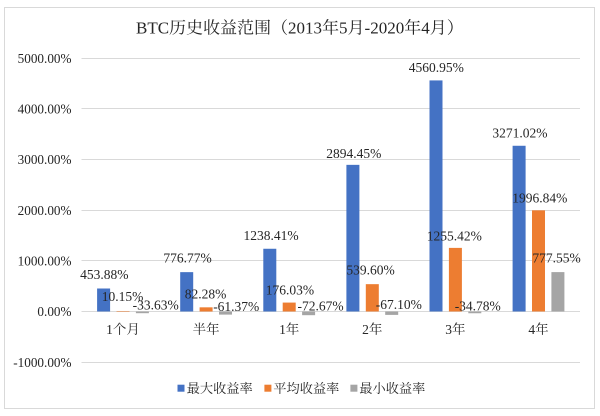  What do you see at coordinates (519, 133) in the screenshot?
I see `svg-text: 3271.02%` at bounding box center [519, 133].